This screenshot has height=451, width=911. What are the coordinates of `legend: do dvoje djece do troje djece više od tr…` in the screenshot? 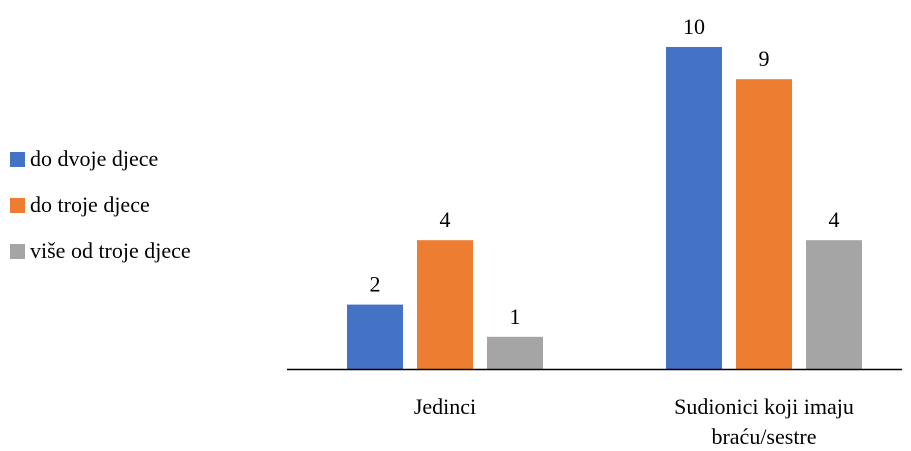 It's located at (100, 216).